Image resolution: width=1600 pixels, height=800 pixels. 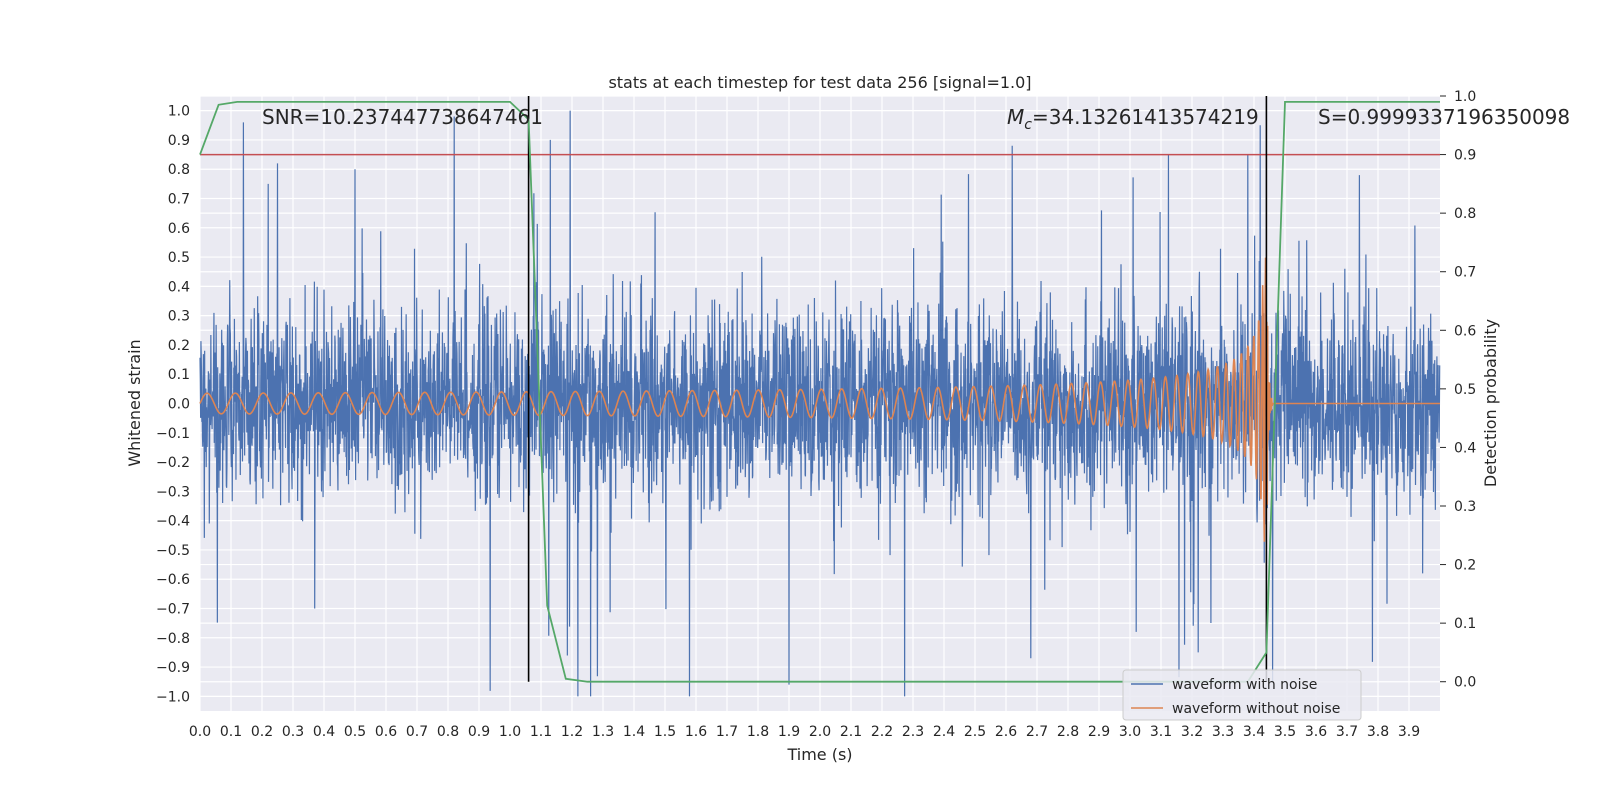 What do you see at coordinates (1015, 117) in the screenshot?
I see `chirp-mass-symbol: M` at bounding box center [1015, 117].